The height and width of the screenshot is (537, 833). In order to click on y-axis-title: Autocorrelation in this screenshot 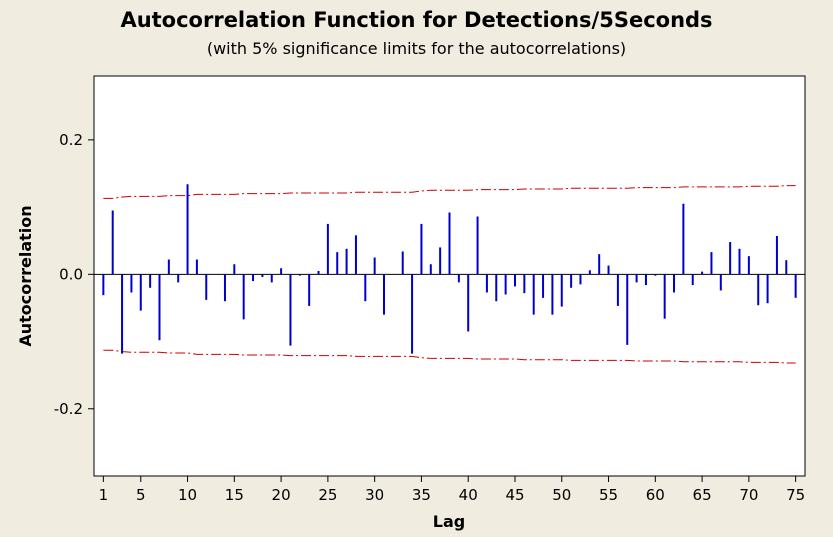, I will do `click(25, 275)`.